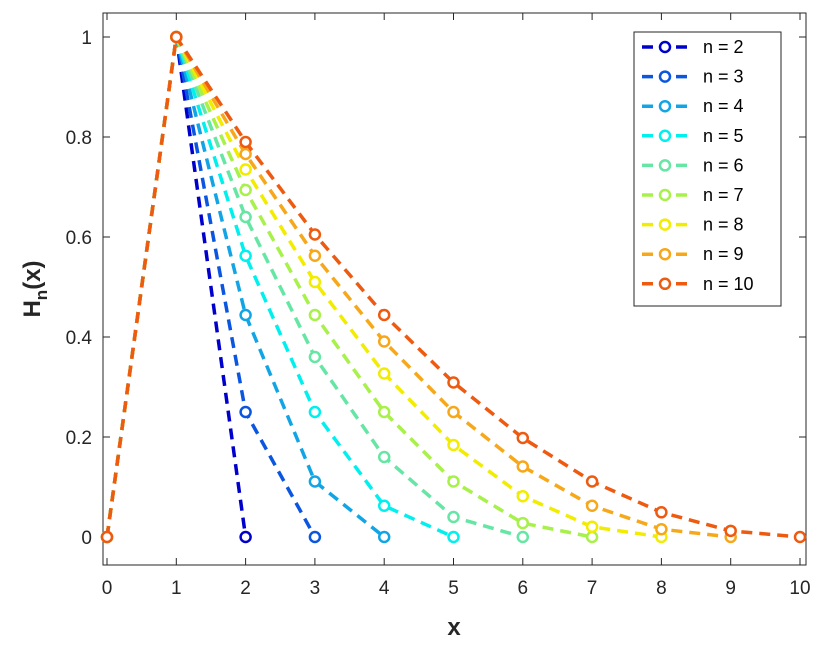 The height and width of the screenshot is (646, 831). What do you see at coordinates (79, 138) in the screenshot?
I see `y-tick-label: 0.8` at bounding box center [79, 138].